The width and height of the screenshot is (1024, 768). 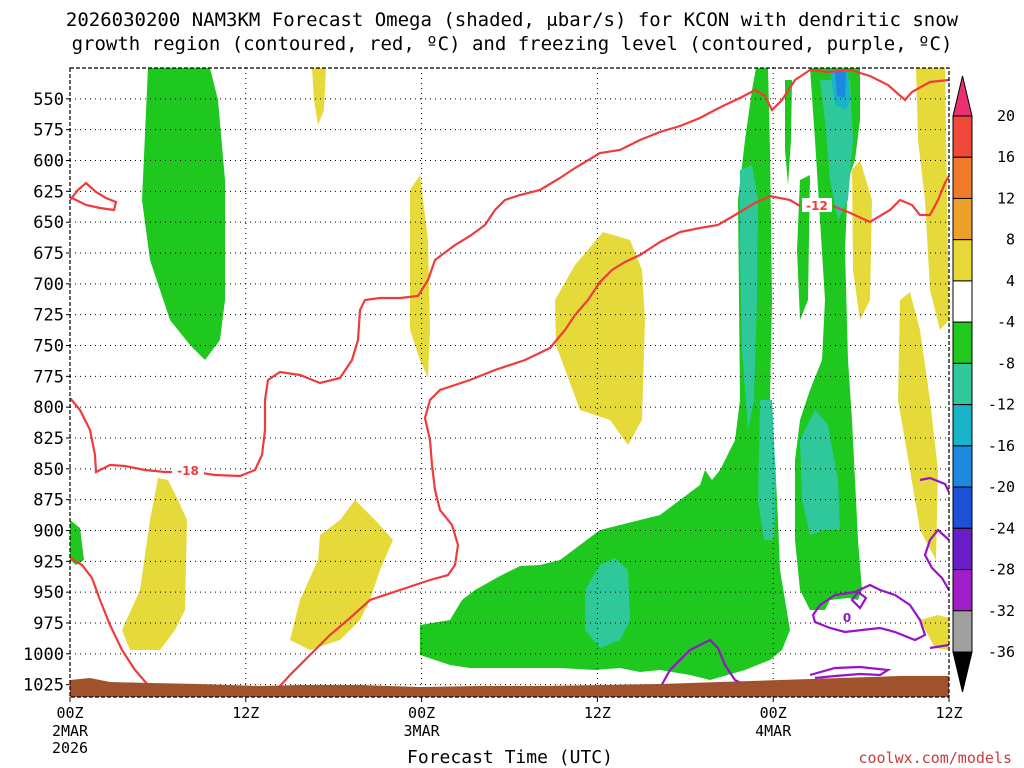 What do you see at coordinates (70, 748) in the screenshot?
I see `x-tick-year: 2026` at bounding box center [70, 748].